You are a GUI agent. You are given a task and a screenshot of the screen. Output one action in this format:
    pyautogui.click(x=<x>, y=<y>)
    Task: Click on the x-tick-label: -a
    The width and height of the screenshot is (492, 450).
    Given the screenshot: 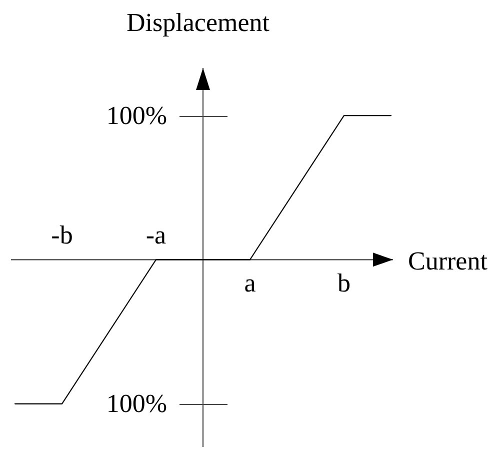 What is the action you would take?
    pyautogui.click(x=156, y=235)
    